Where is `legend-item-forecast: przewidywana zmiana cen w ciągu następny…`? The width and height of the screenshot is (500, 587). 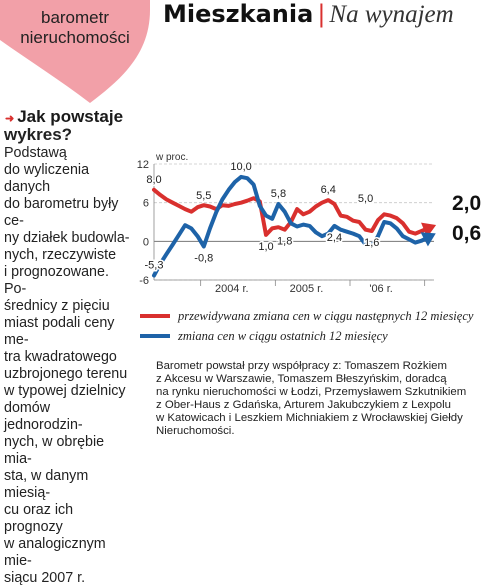
legend-item-forecast: przewidywana zmiana cen w ciągu następny… is located at coordinates (317, 316).